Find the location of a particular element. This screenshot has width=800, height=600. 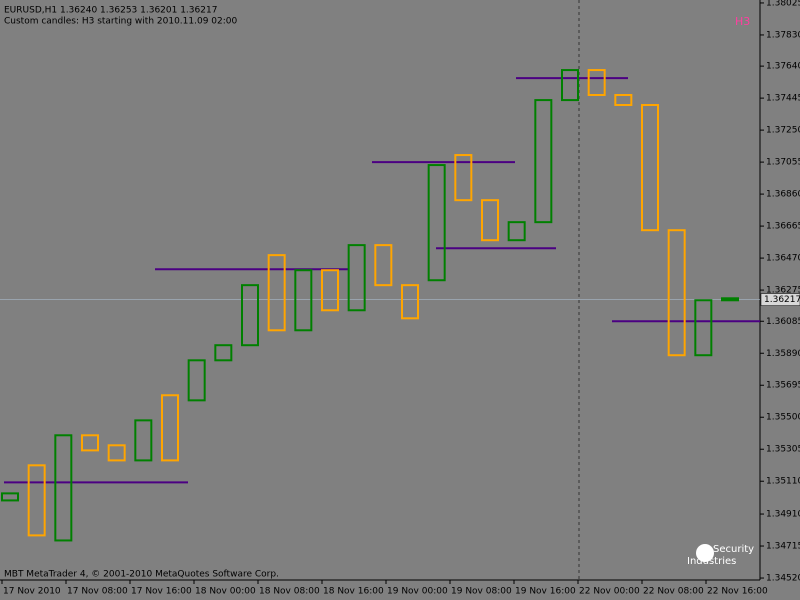

logo-icon is located at coordinates (705, 553).